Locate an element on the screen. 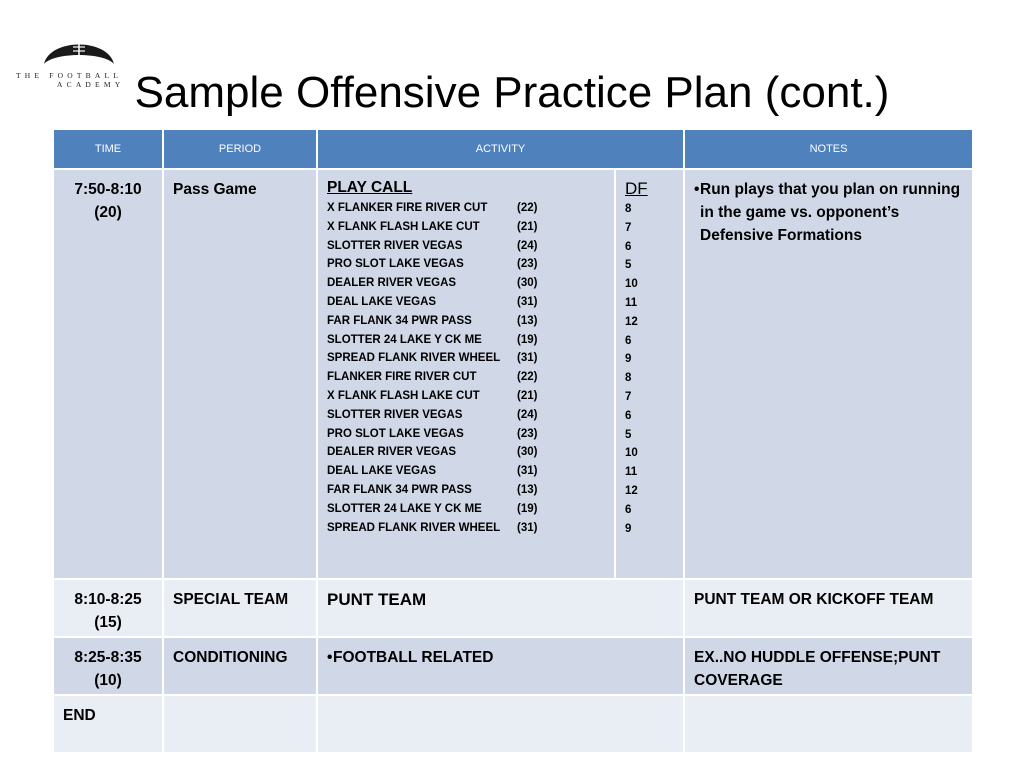  logo-line-1: THE FOOTBALL is located at coordinates (69, 75).